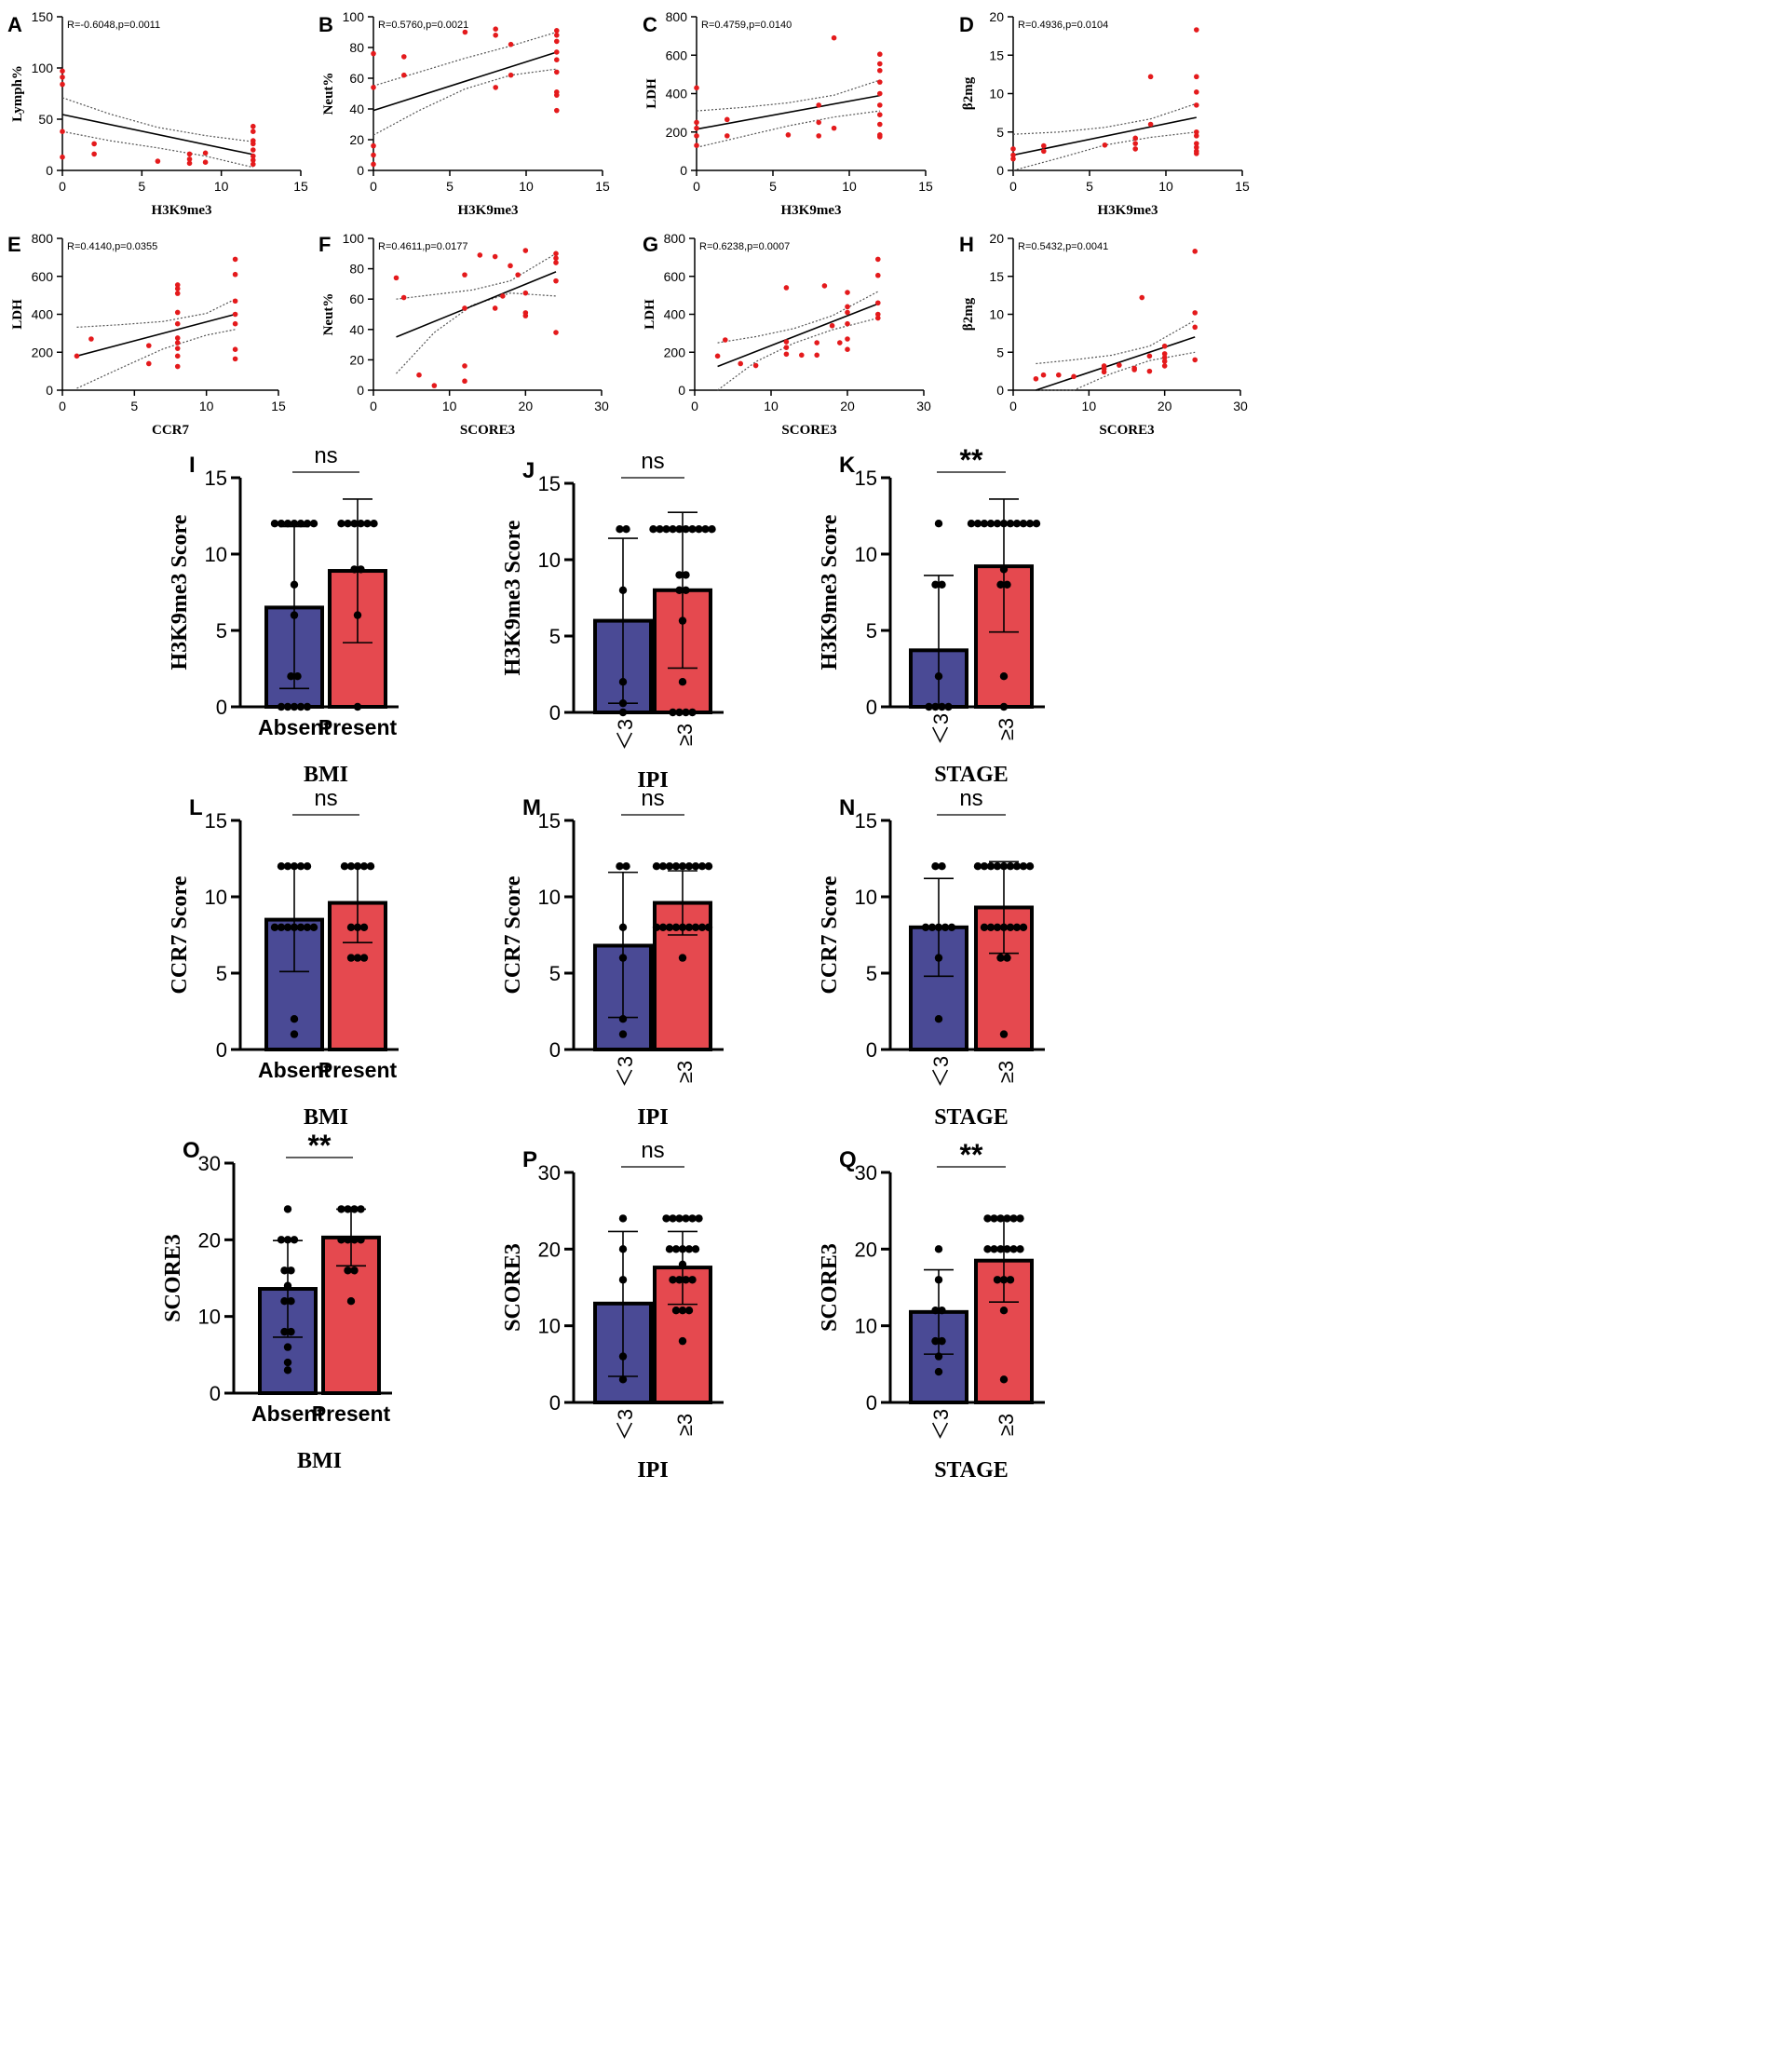 This screenshot has width=1774, height=2072. I want to click on y-axis-label: β2mg, so click(968, 93).